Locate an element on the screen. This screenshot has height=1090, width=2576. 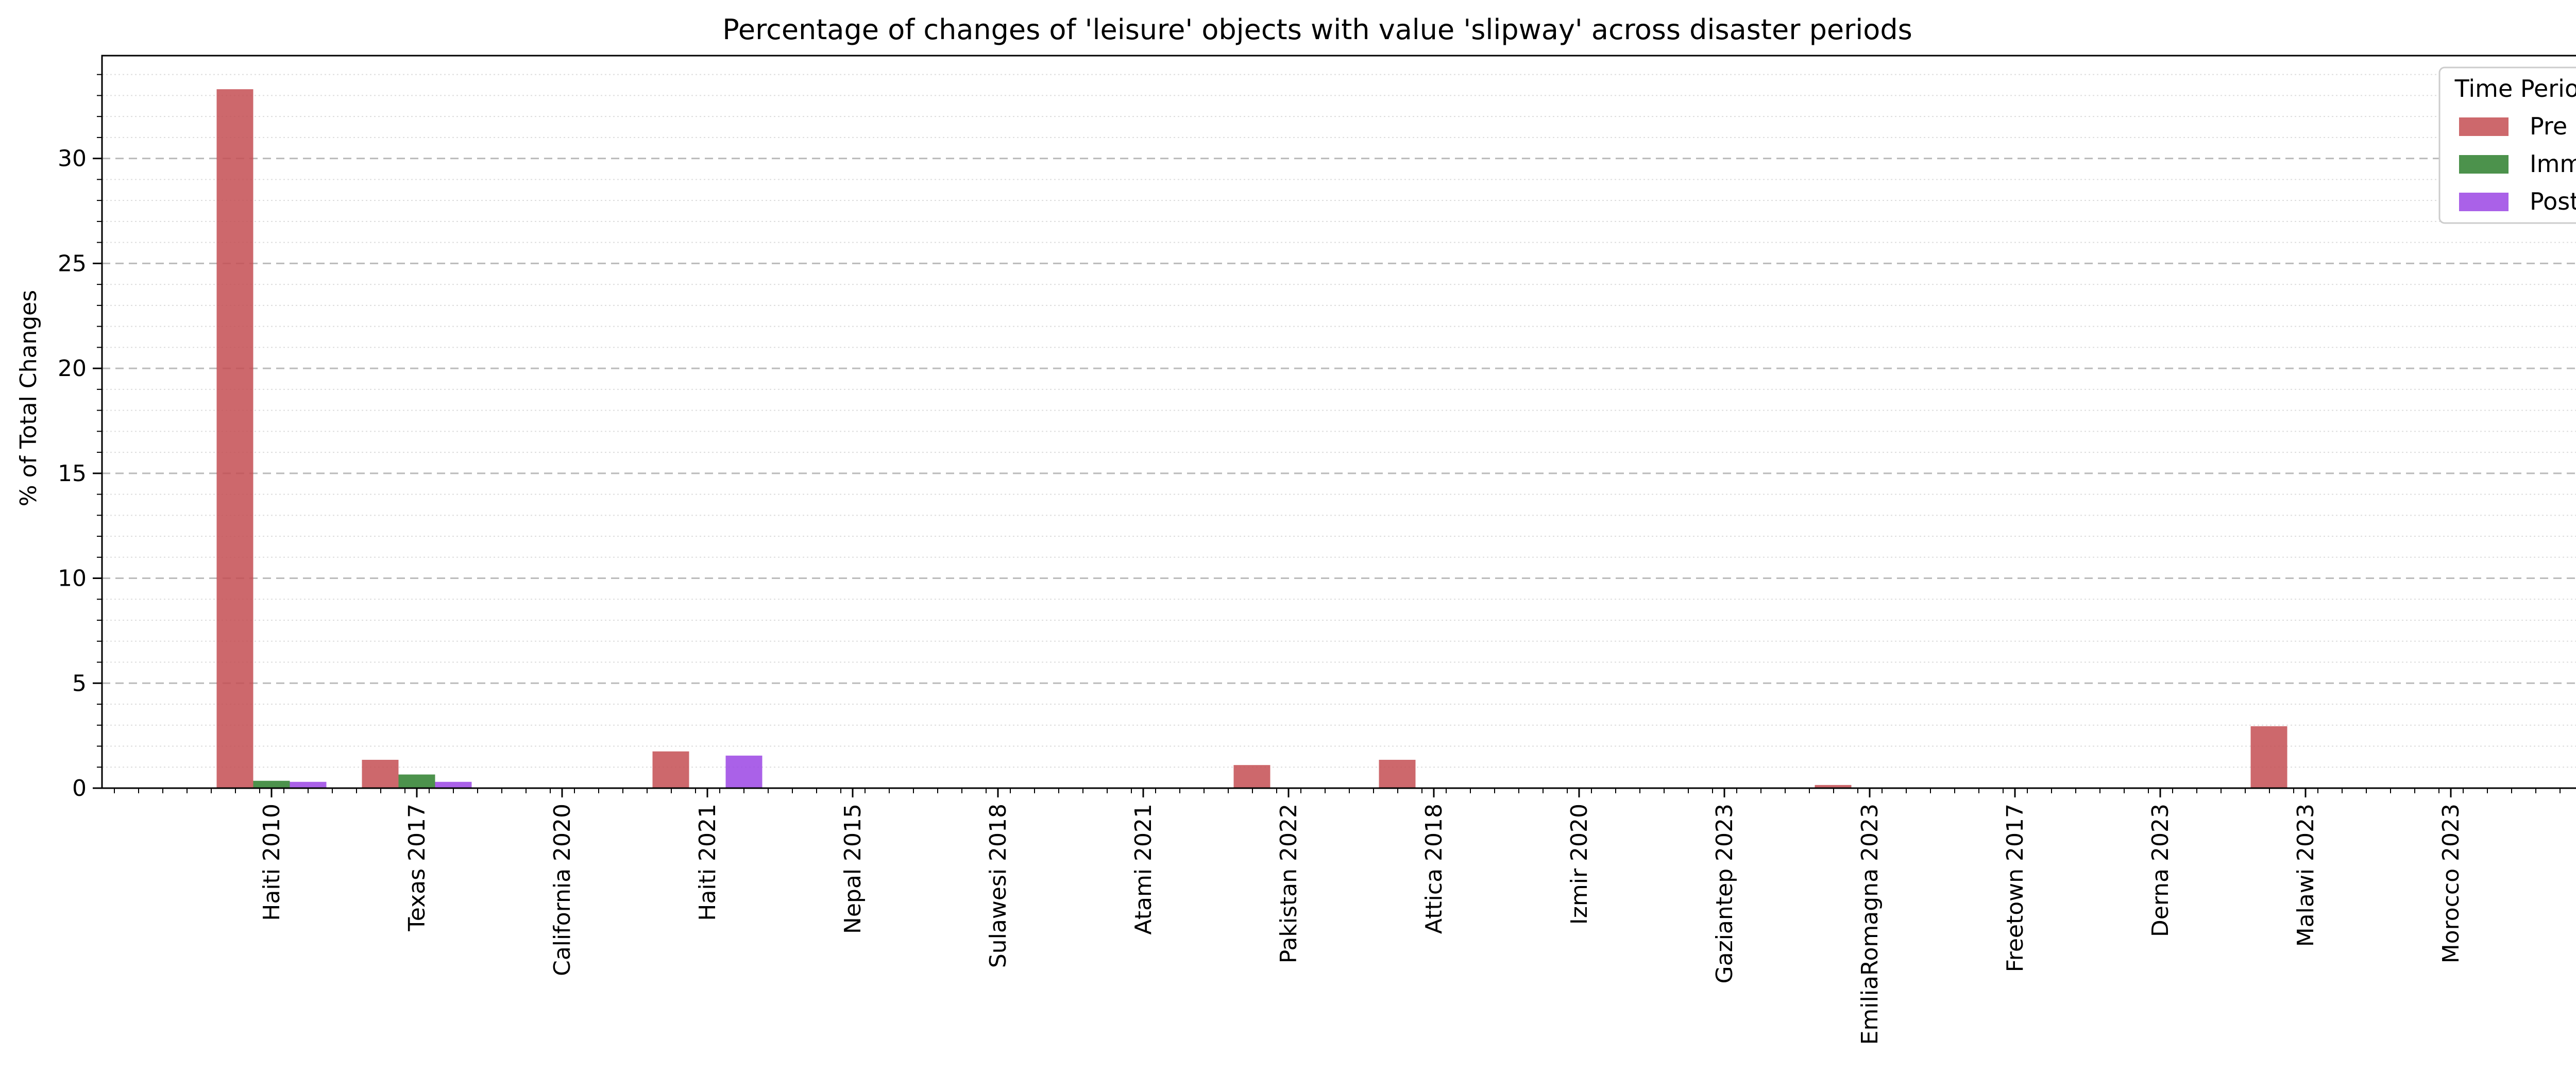
y-tick-label: 5 is located at coordinates (79, 683).